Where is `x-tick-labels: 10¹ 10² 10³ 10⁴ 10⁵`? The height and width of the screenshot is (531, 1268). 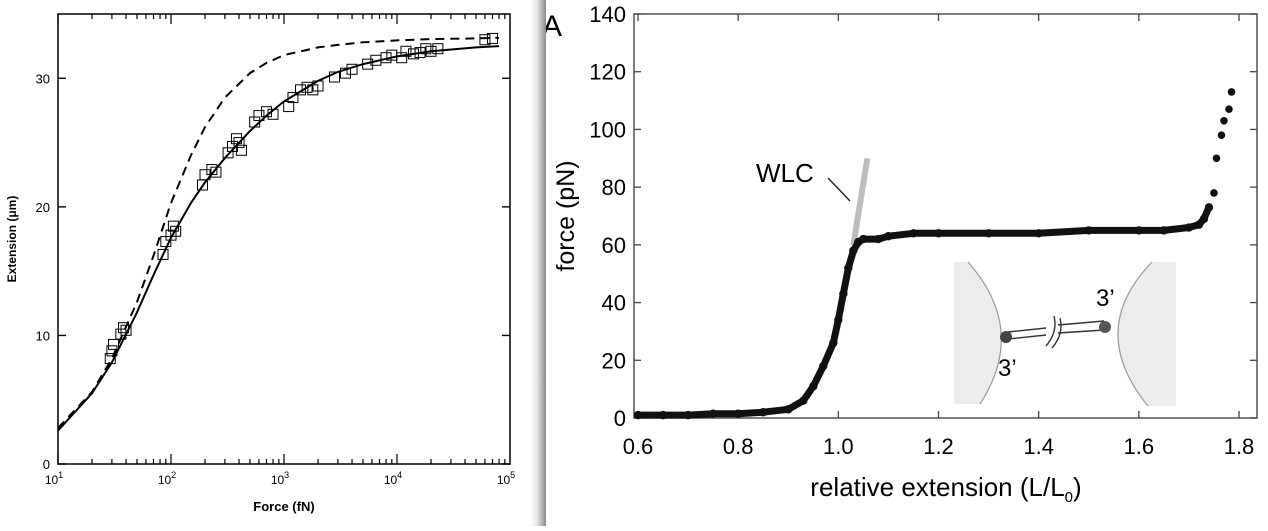 x-tick-labels: 10¹ 10² 10³ 10⁴ 10⁵ is located at coordinates (280, 478).